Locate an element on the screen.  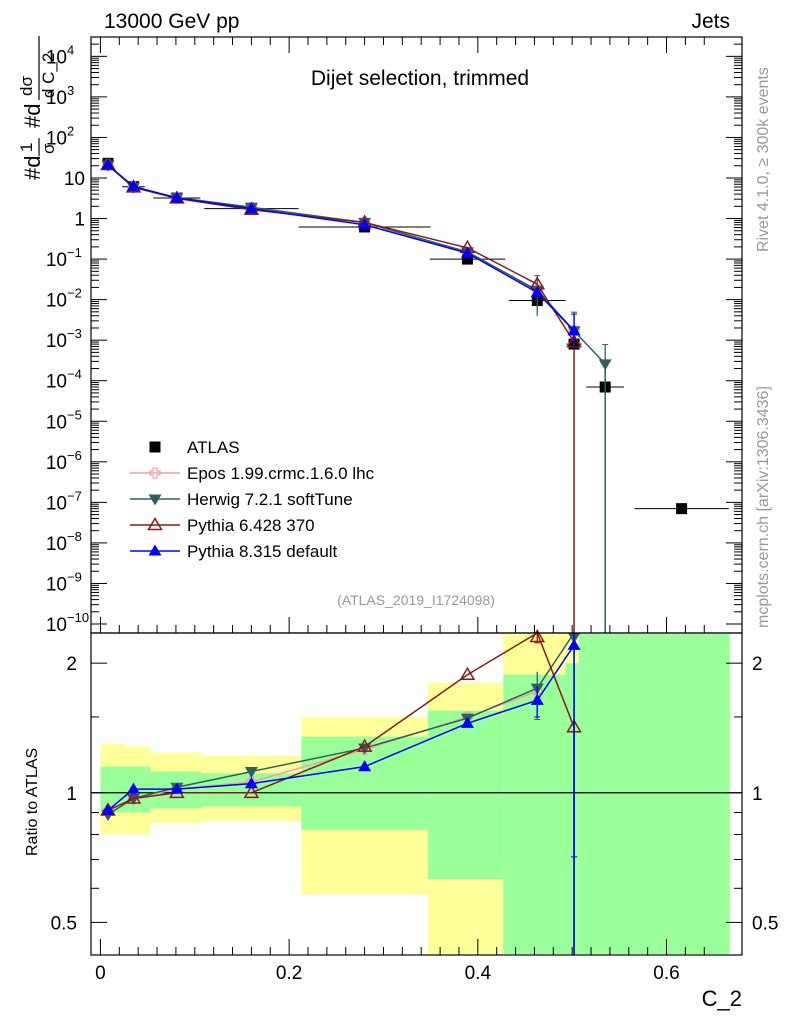
header-energy-label: 13000 GeV pp is located at coordinates (171, 21).